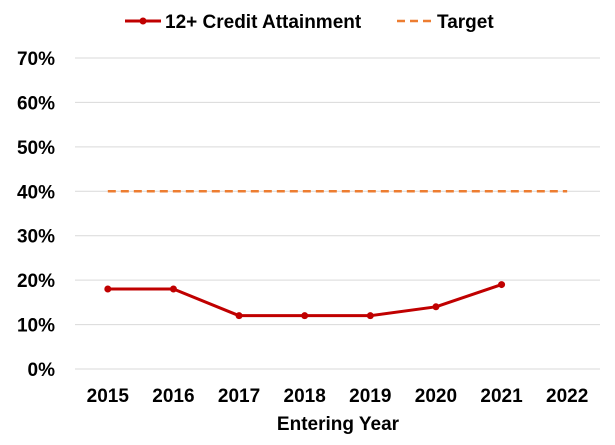  Describe the element at coordinates (305, 396) in the screenshot. I see `x-tick-label: 2018` at that location.